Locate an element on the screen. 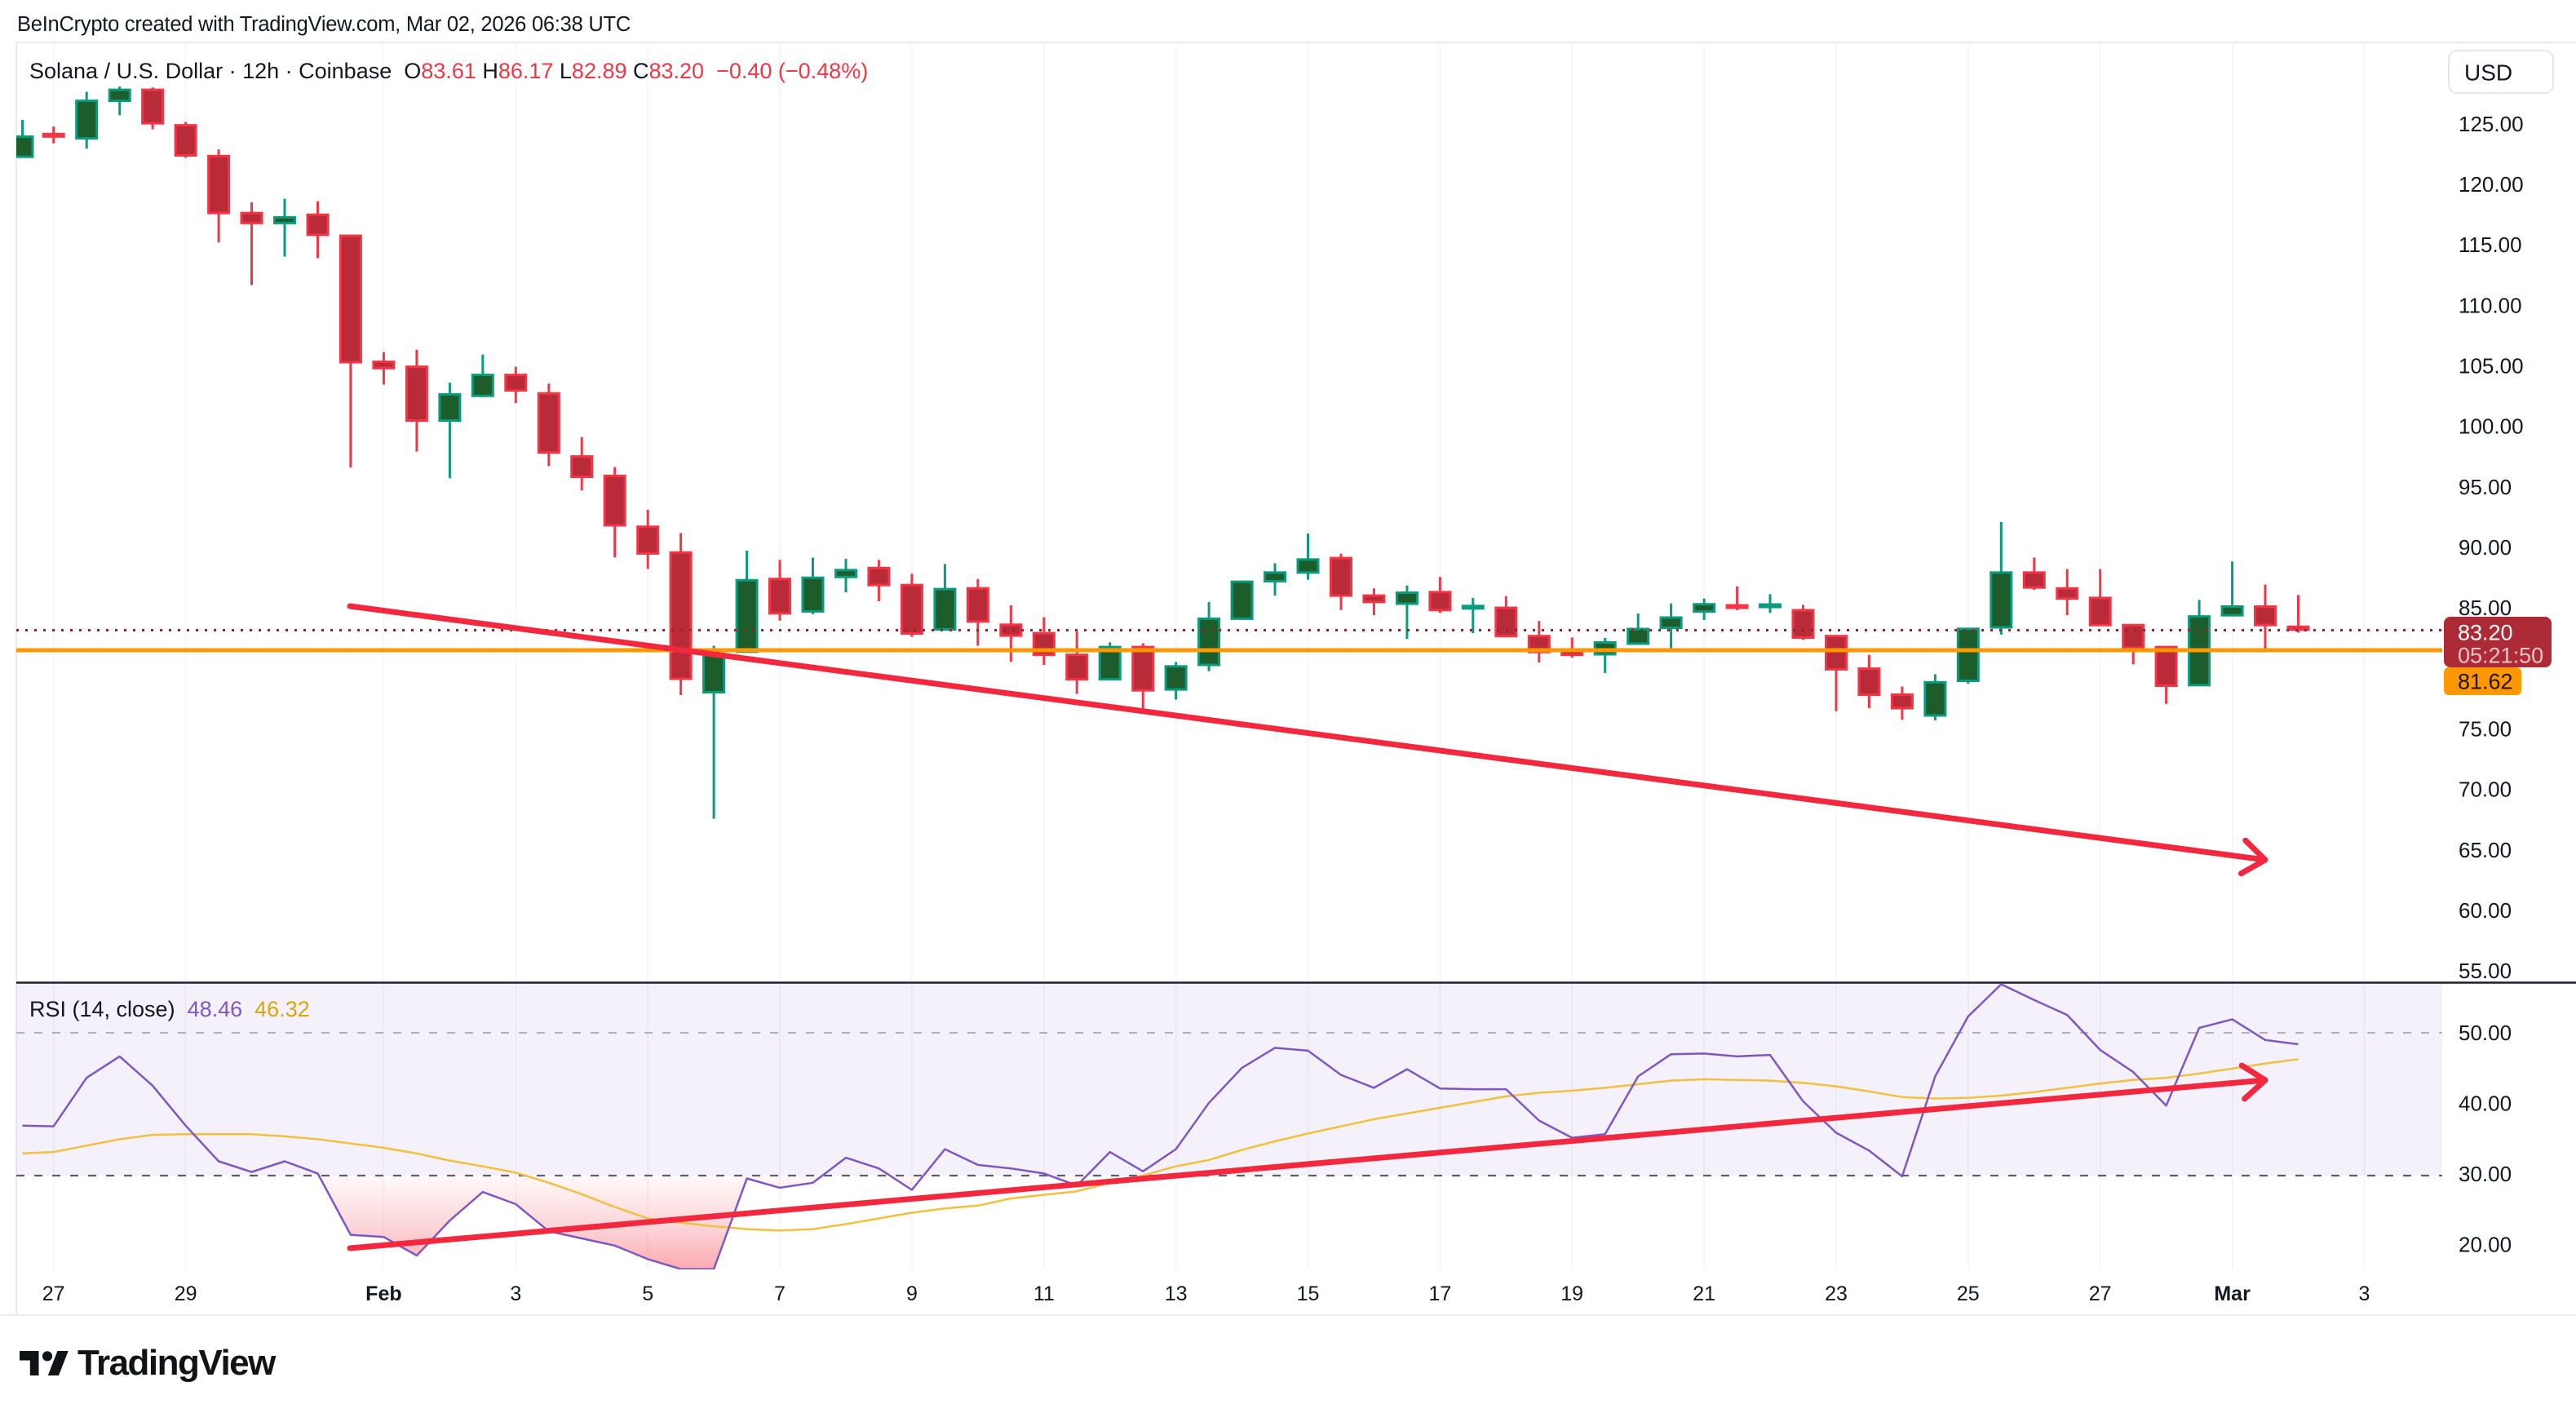 This screenshot has width=2576, height=1413. svg-text: 13 is located at coordinates (1176, 1293).